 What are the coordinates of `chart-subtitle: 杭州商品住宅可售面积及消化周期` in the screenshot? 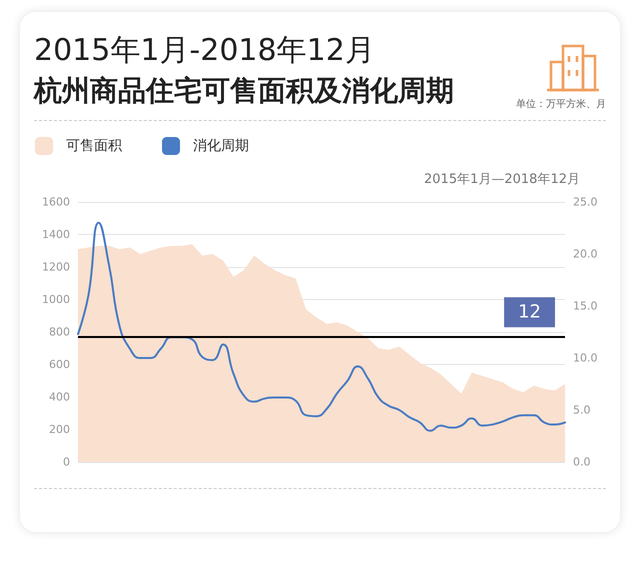 It's located at (244, 91).